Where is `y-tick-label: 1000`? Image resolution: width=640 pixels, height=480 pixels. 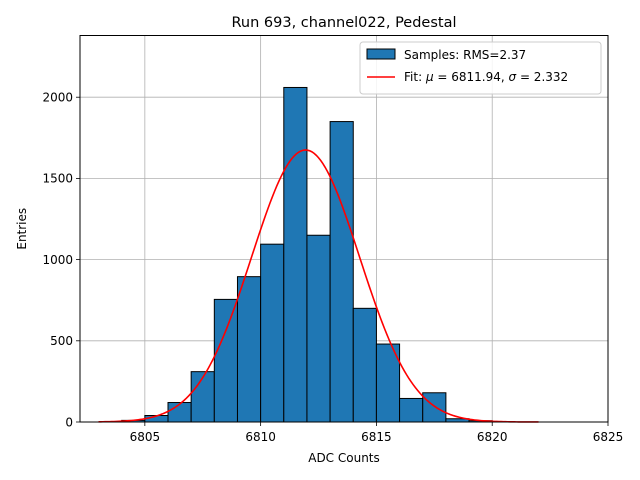
y-tick-label: 1000 is located at coordinates (57, 260).